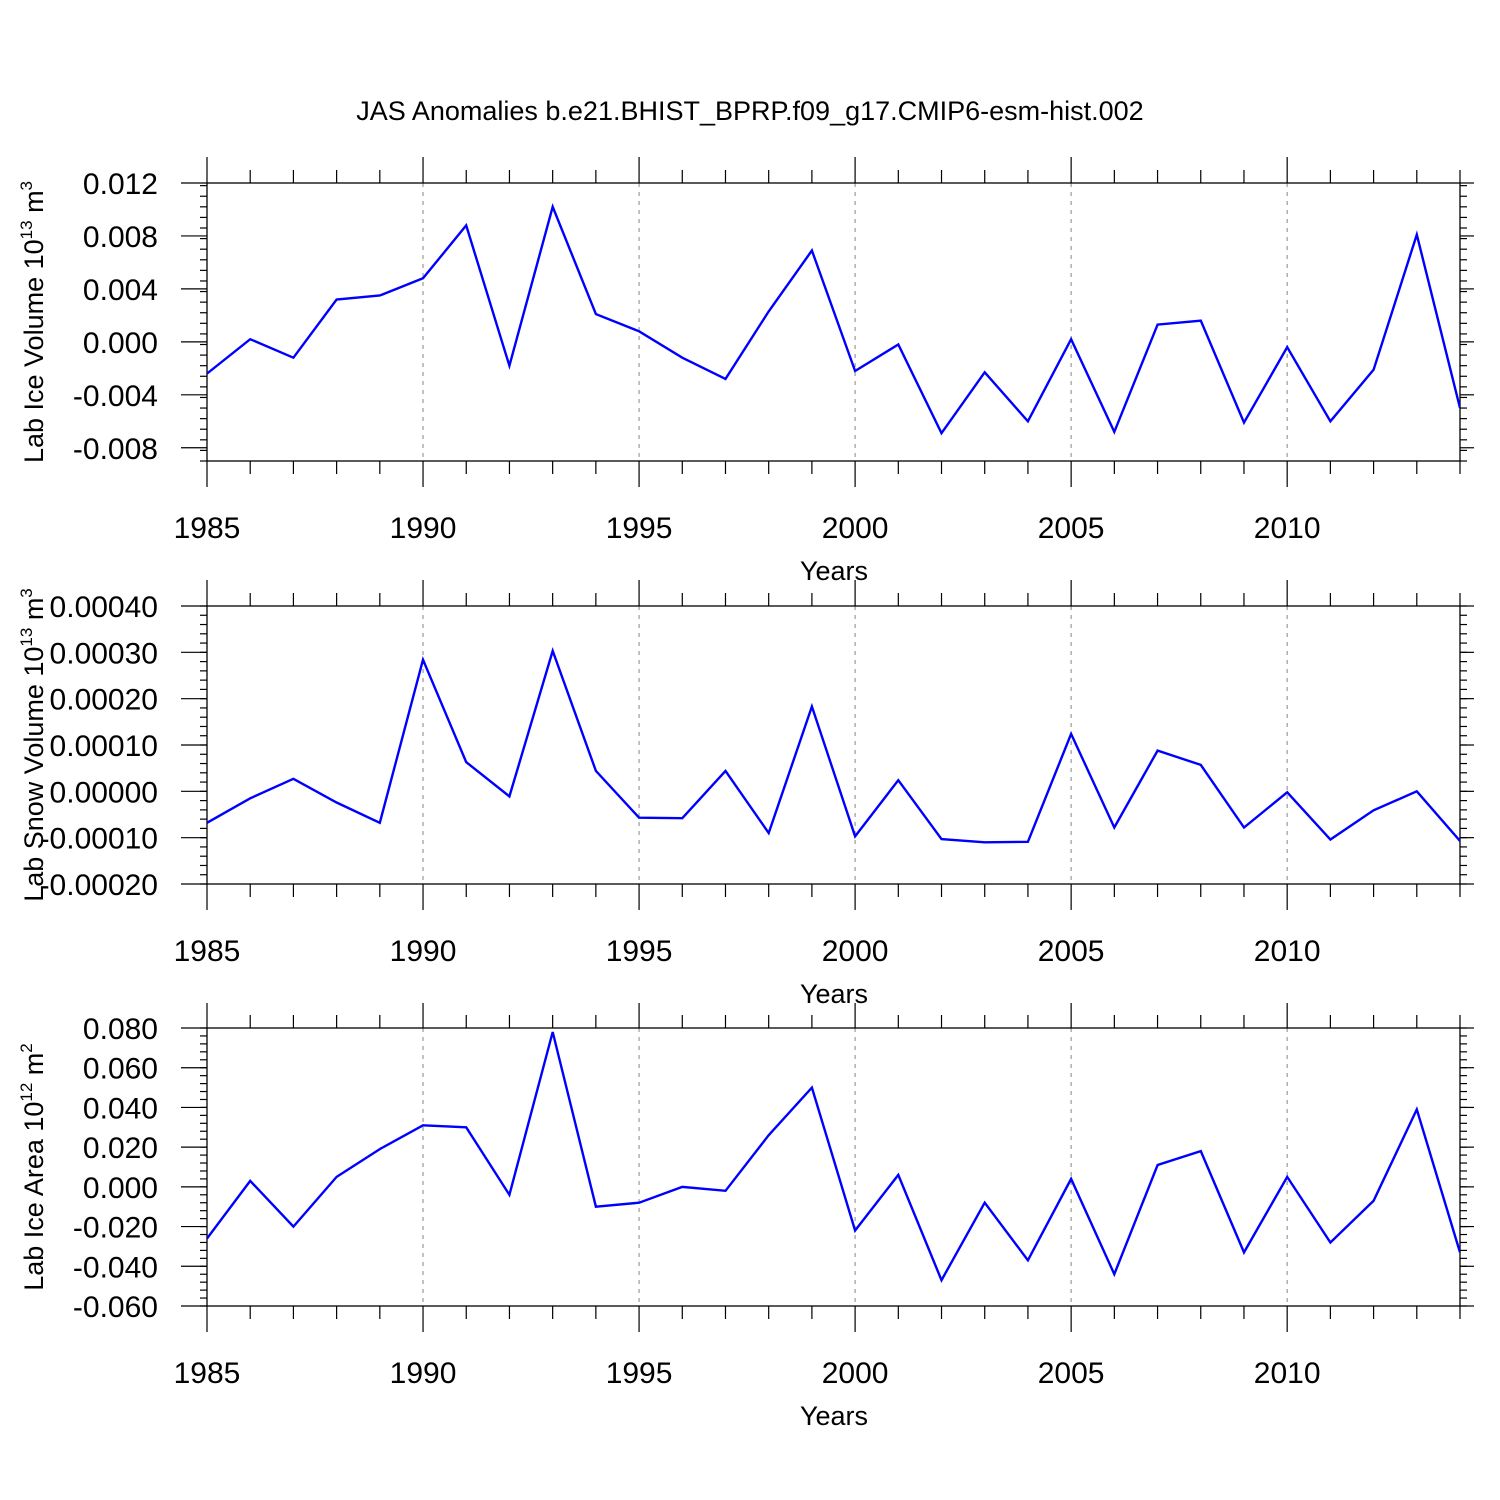 The width and height of the screenshot is (1500, 1500). Describe the element at coordinates (115, 1307) in the screenshot. I see `y-tick-label: -0.060` at that location.